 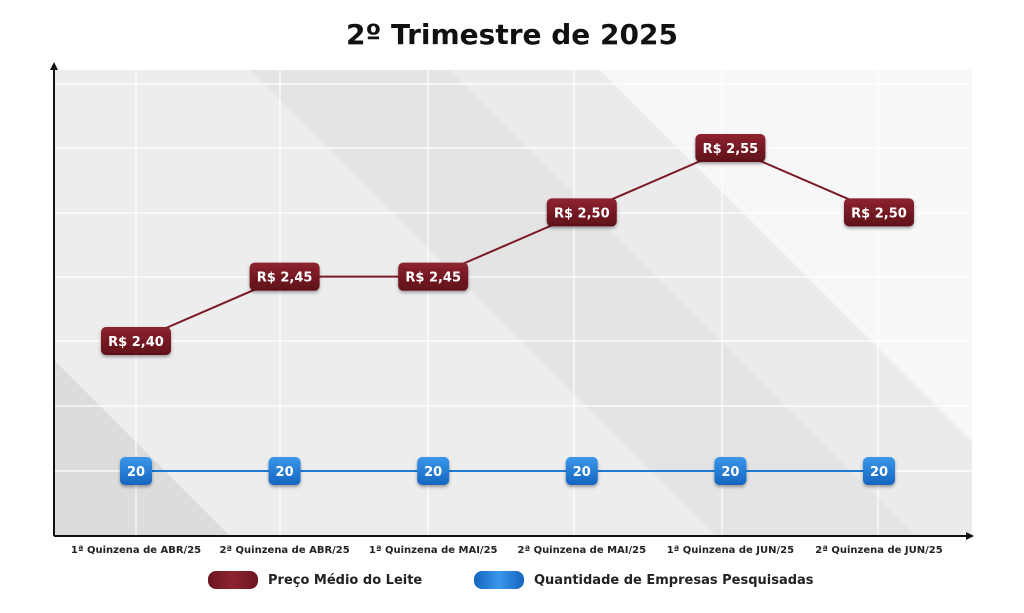 I want to click on x-tick-label: 2ª Quinzena de JUN/25, so click(x=878, y=550).